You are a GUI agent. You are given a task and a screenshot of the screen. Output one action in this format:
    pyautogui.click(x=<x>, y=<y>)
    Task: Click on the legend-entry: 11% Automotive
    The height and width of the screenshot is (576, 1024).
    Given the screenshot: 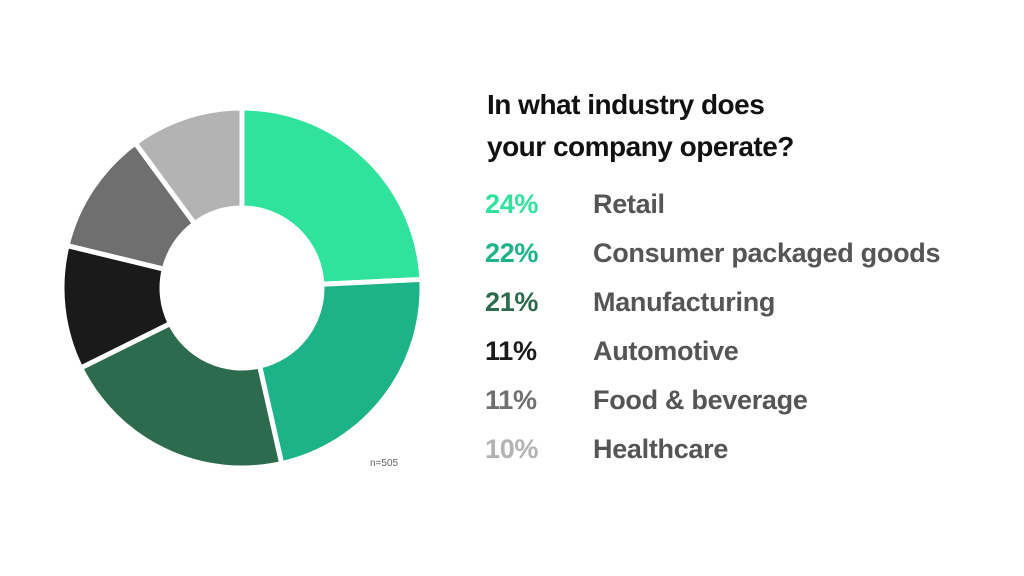 What is the action you would take?
    pyautogui.click(x=712, y=351)
    